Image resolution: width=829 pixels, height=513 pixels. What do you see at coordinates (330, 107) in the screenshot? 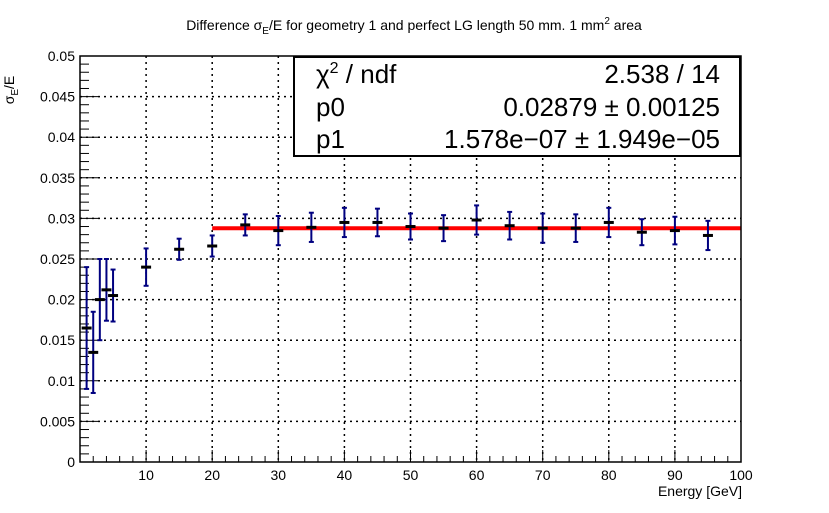
I see `stats-label-p0: p0` at bounding box center [330, 107].